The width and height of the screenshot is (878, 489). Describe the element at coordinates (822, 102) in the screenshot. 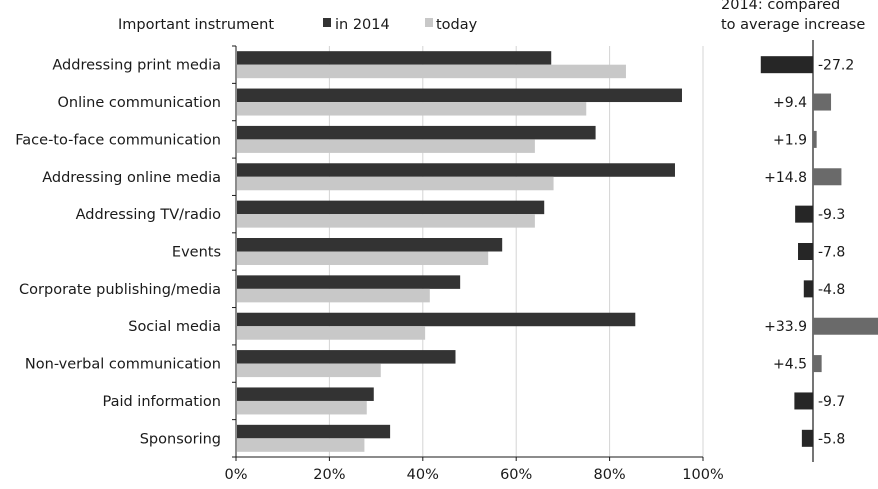

I see `delta-bar-online-communication` at that location.